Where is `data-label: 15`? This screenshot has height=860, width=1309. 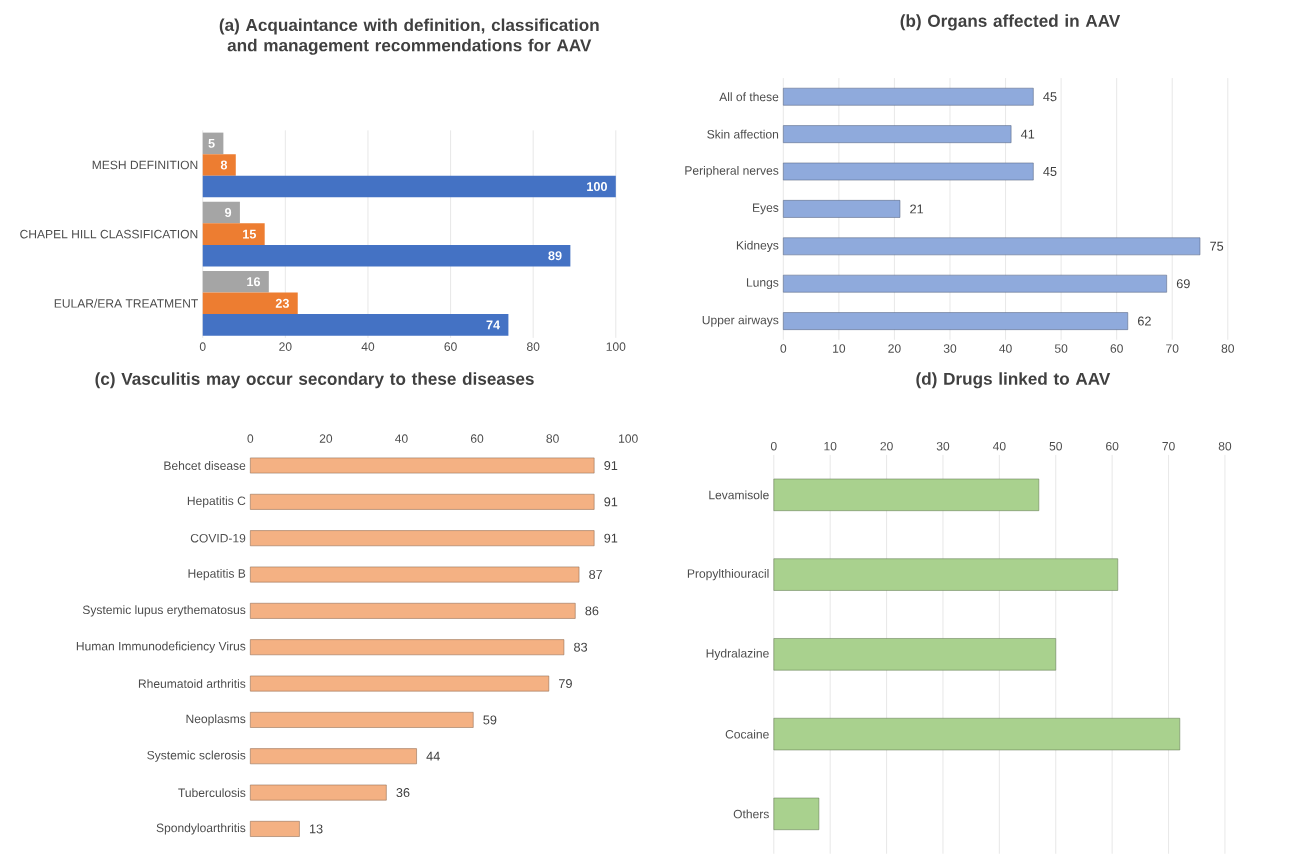
data-label: 15 is located at coordinates (250, 234).